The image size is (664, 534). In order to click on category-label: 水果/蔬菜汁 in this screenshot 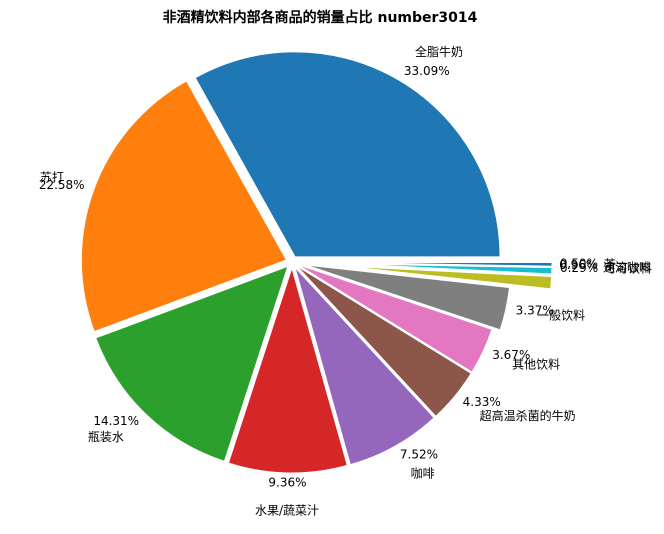, I will do `click(287, 510)`.